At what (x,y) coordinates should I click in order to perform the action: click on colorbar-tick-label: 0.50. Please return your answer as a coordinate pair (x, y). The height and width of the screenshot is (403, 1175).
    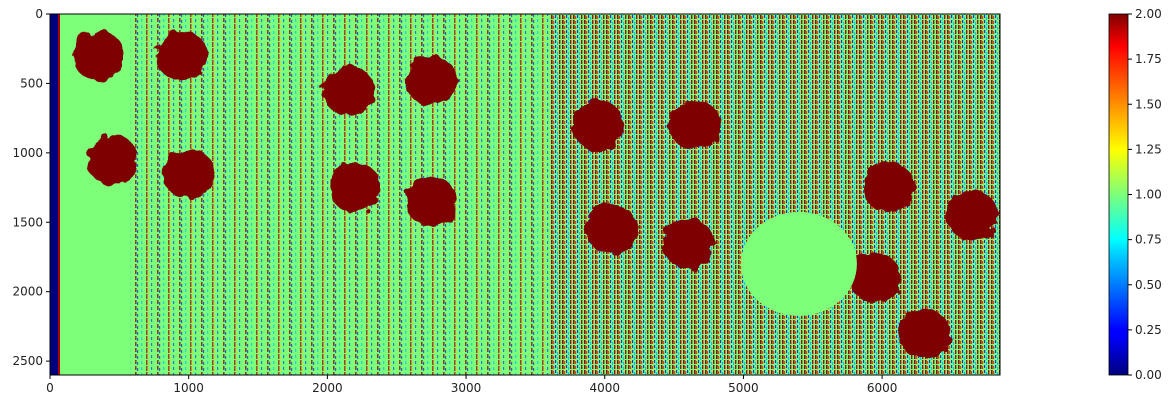
    Looking at the image, I should click on (1148, 285).